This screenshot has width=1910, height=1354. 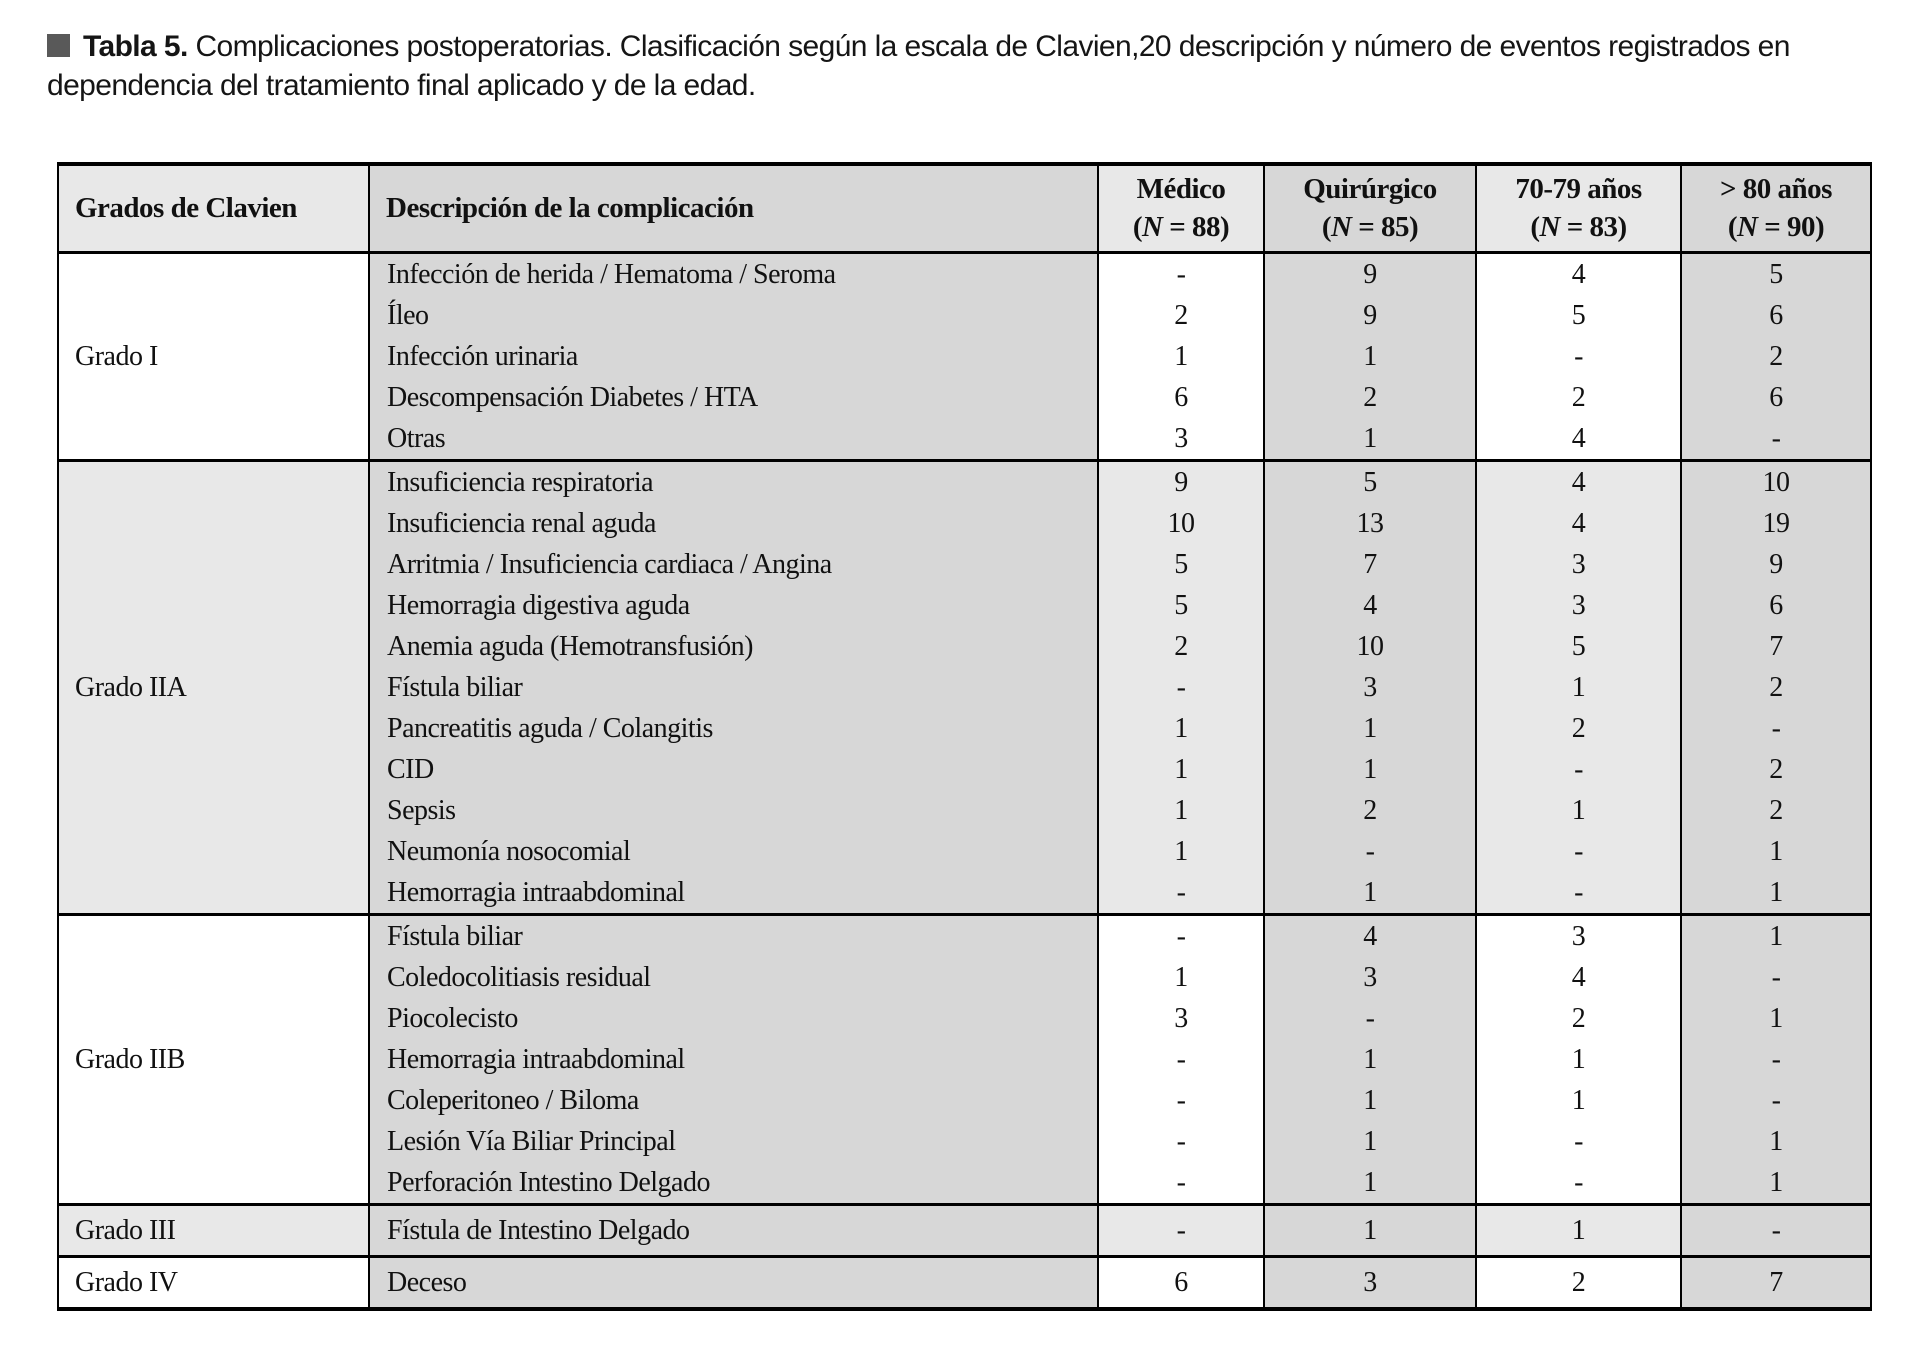 I want to click on table-row: Insuficiencia renal aguda 10 13 4 19, so click(x=965, y=523).